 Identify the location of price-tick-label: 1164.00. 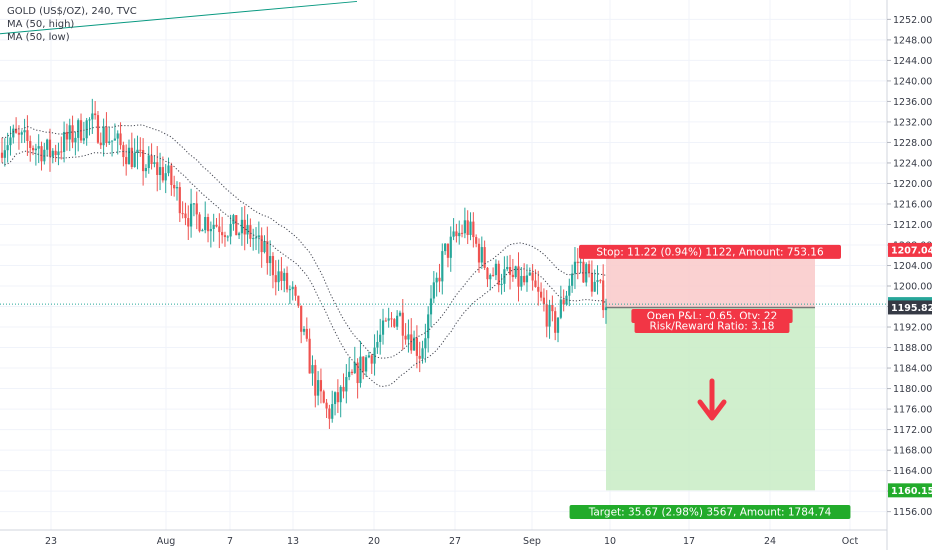
(912, 471).